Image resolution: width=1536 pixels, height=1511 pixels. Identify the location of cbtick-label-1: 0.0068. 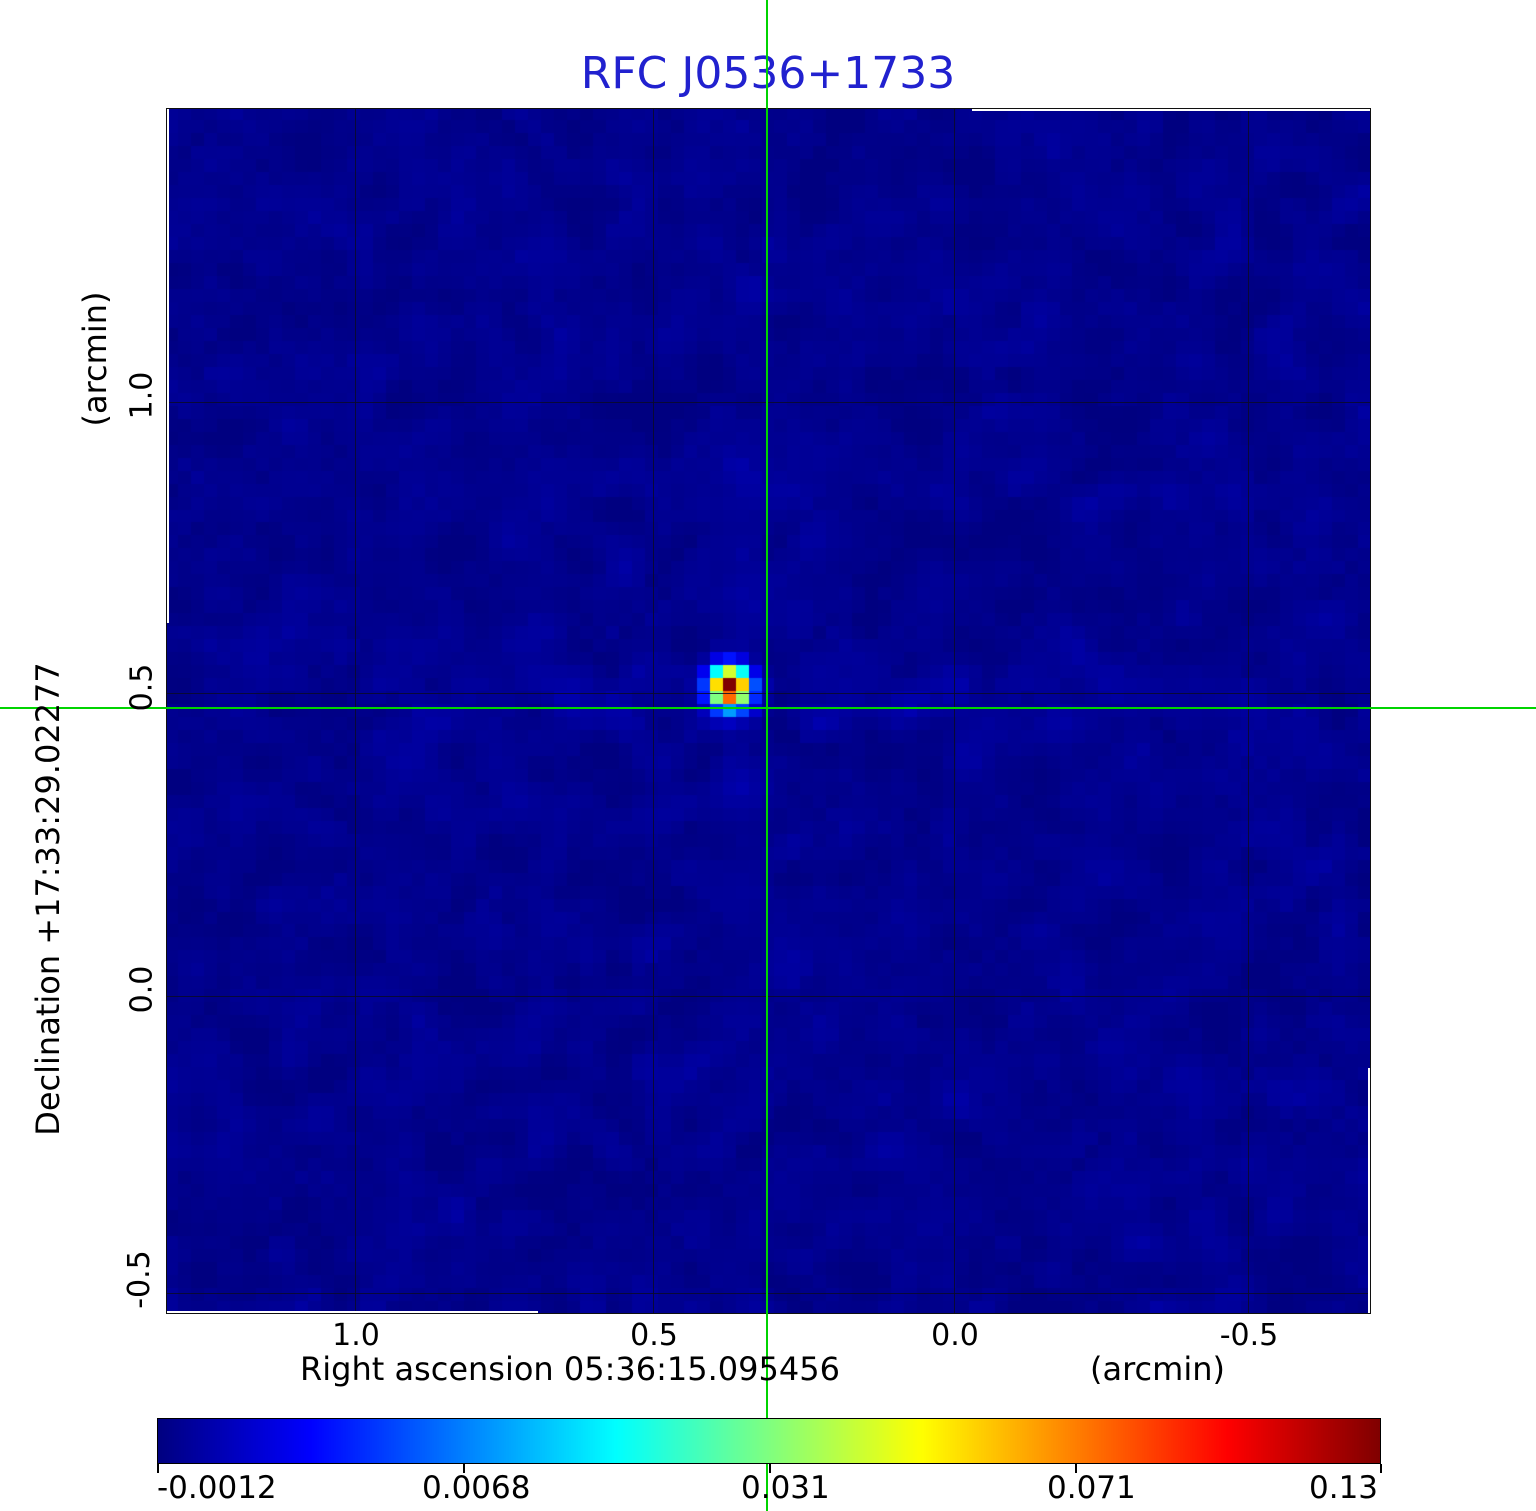
(476, 1488).